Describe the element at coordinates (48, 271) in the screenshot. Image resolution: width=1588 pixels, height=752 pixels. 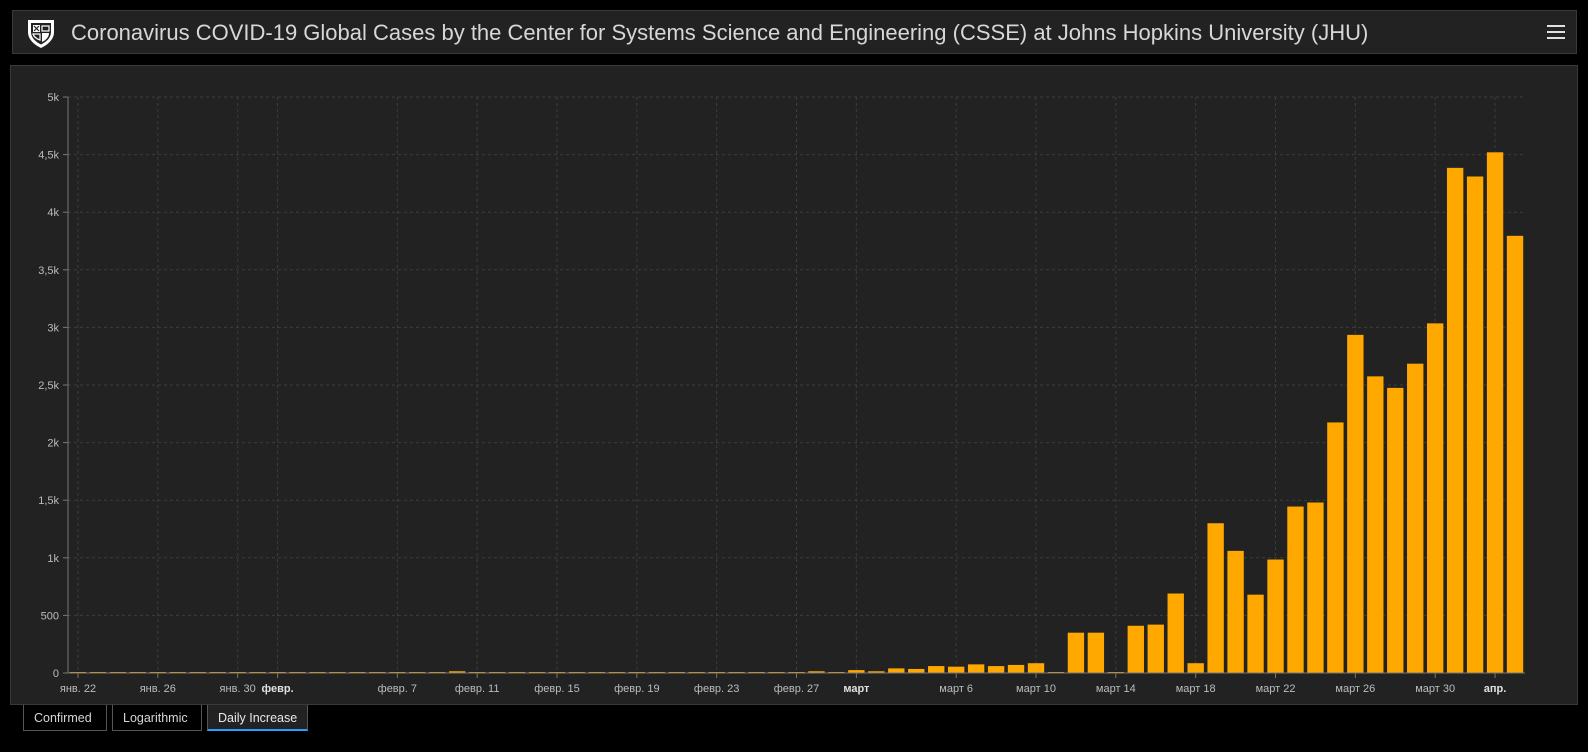
I see `y-tick-label: 3,5k` at that location.